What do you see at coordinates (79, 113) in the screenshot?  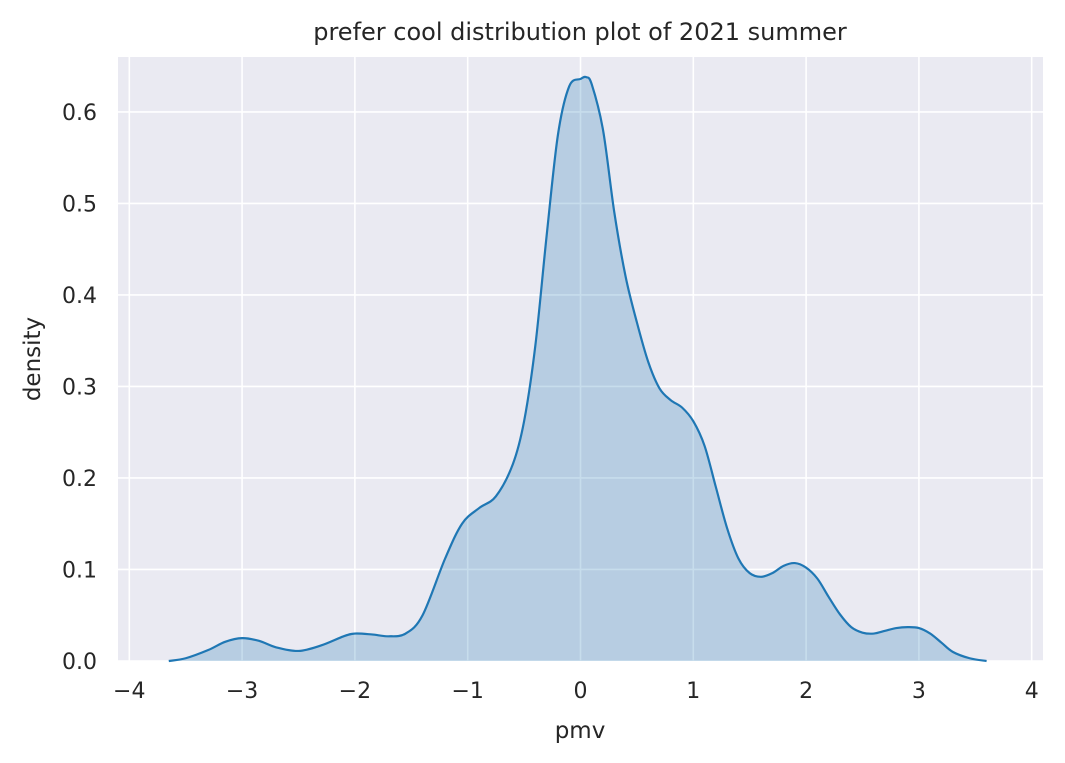 I see `y-tick-label: 0.6` at bounding box center [79, 113].